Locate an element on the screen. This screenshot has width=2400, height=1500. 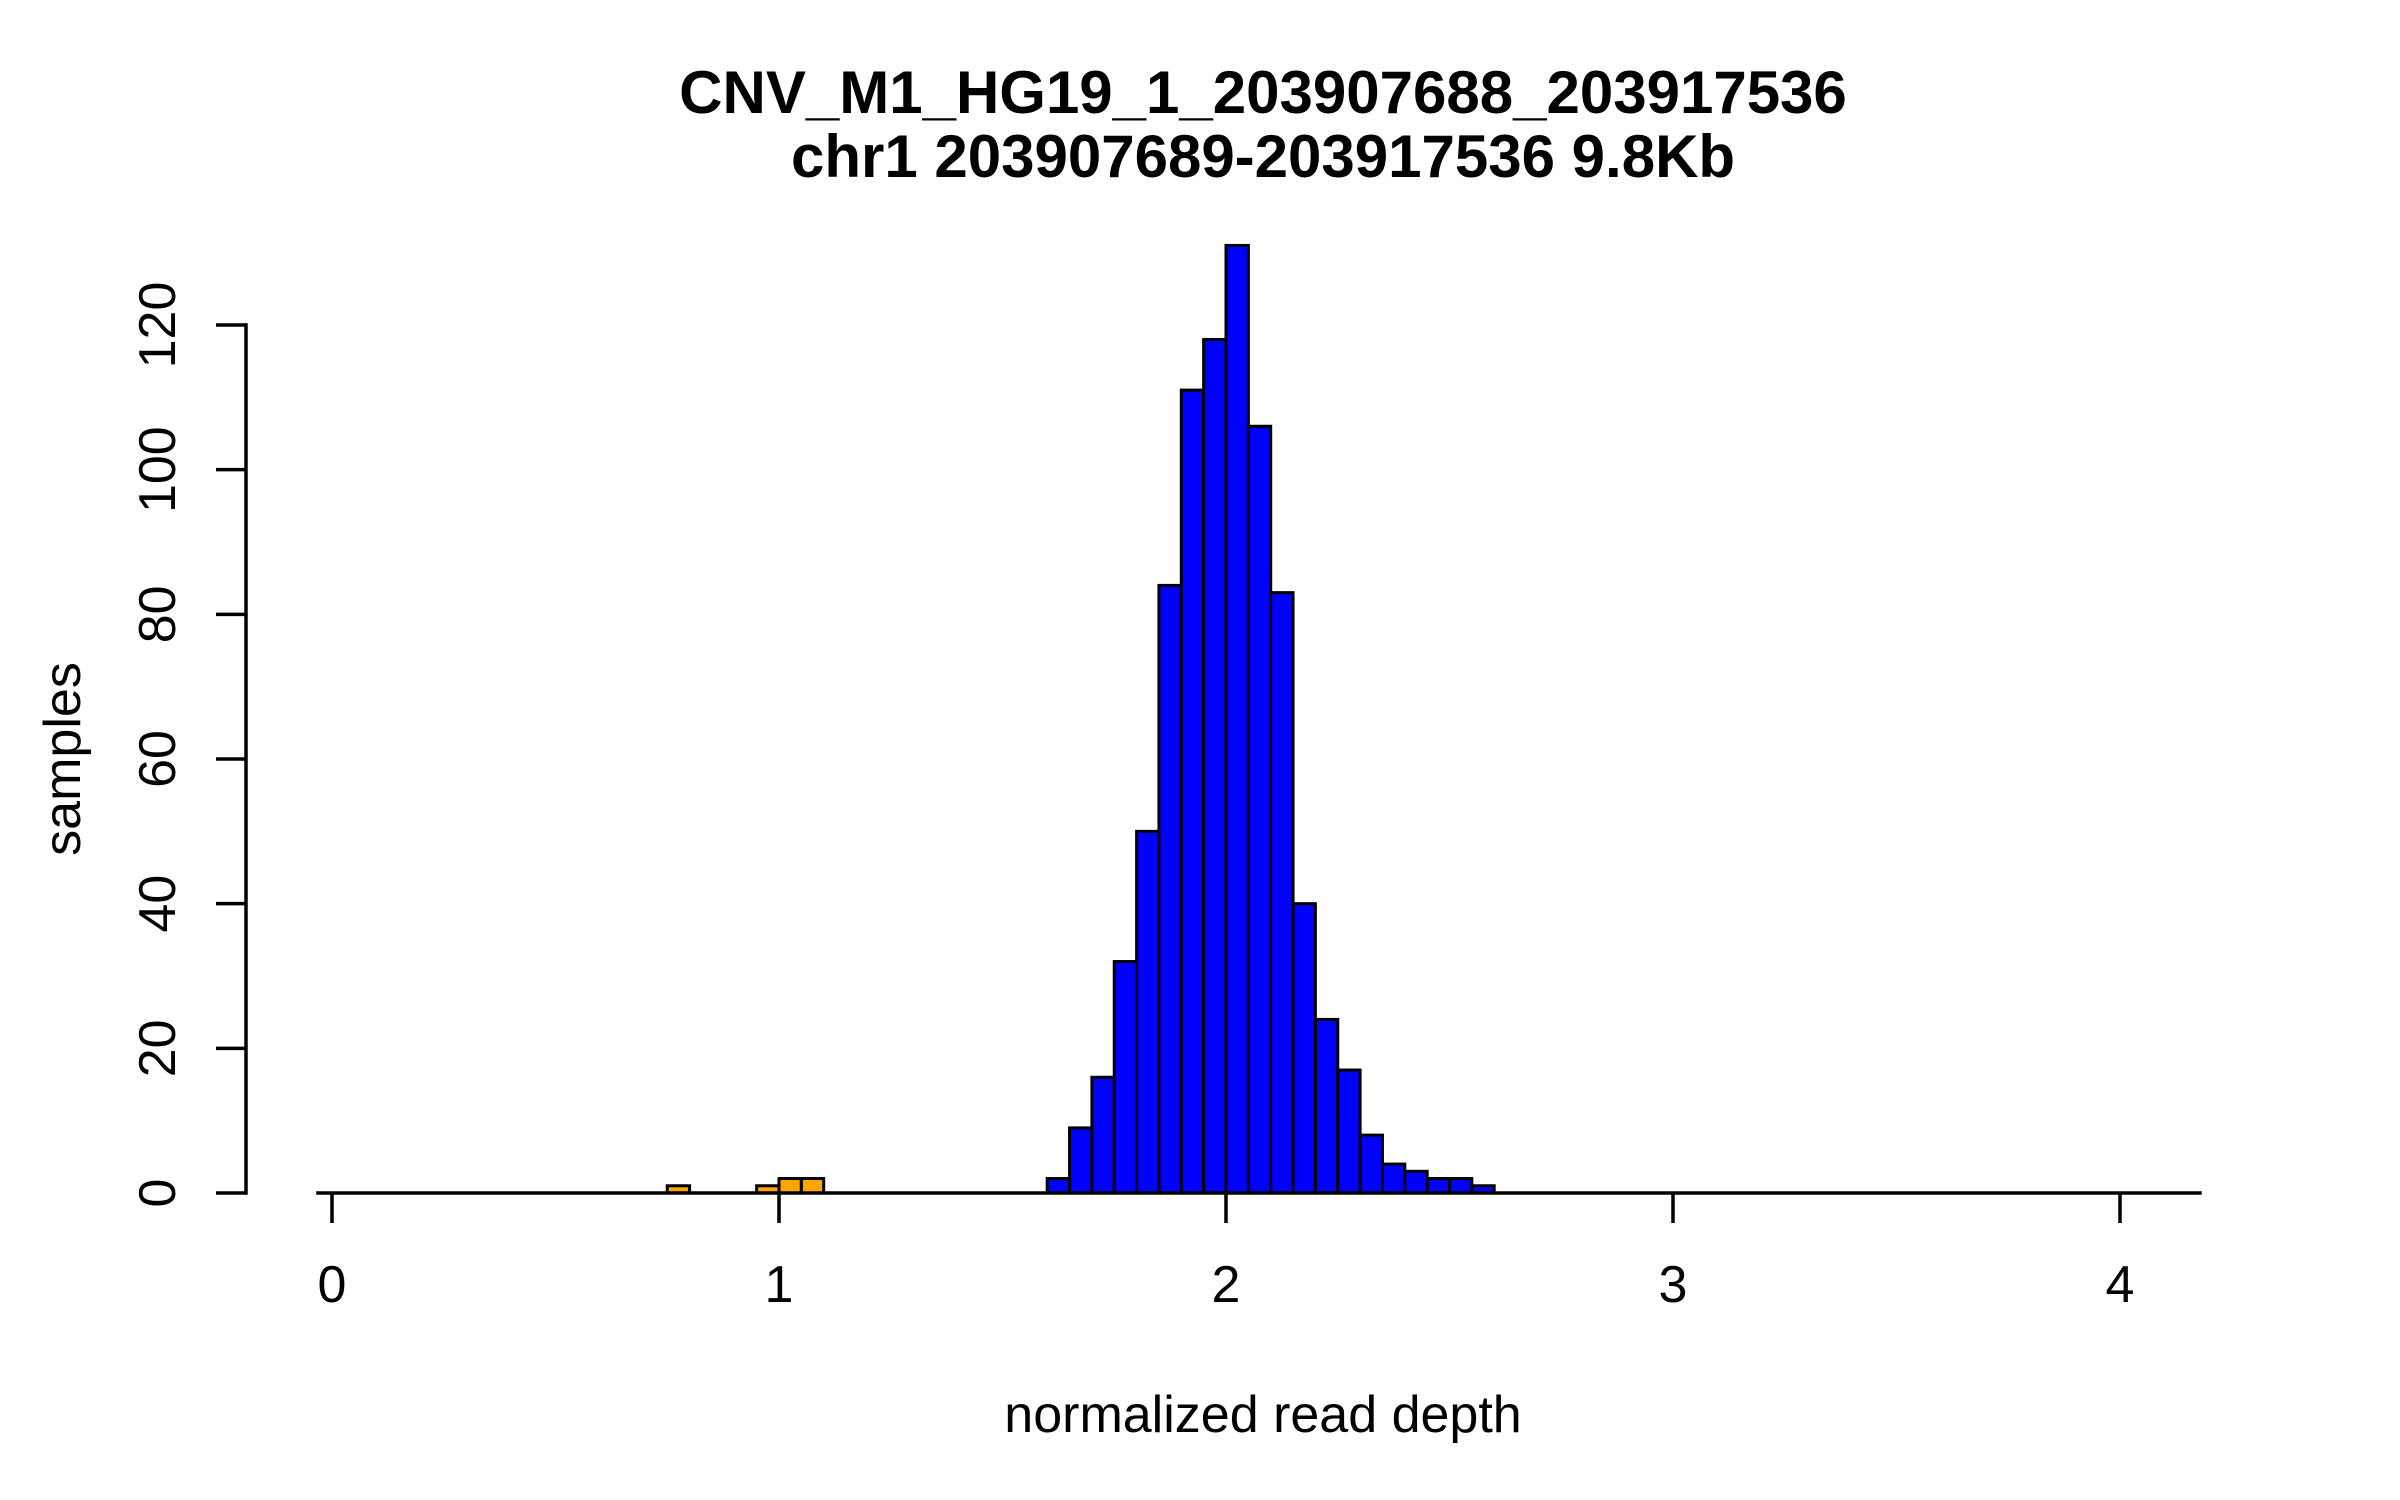
chart-subtitle: chr1 203907689-203917536 9.8Kb is located at coordinates (1263, 156).